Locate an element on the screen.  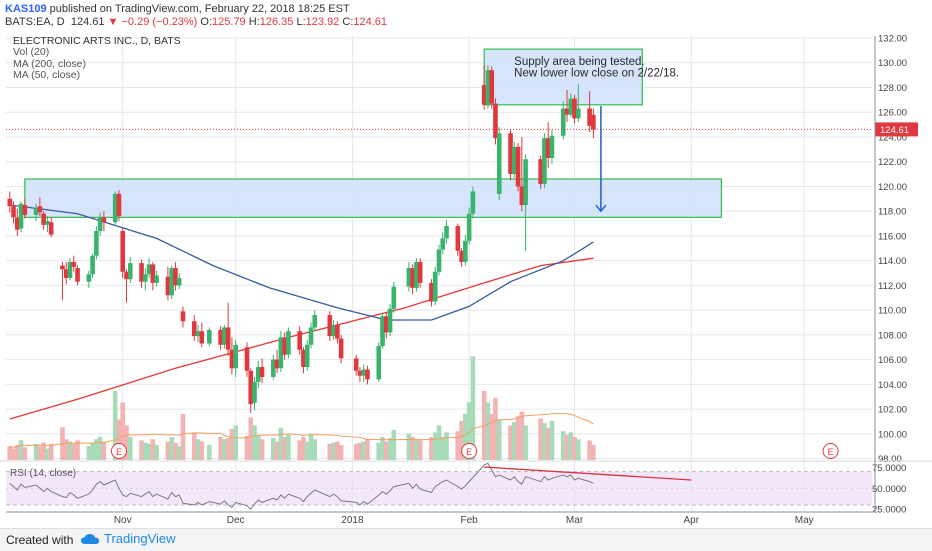
rsi-trendline is located at coordinates (588, 473).